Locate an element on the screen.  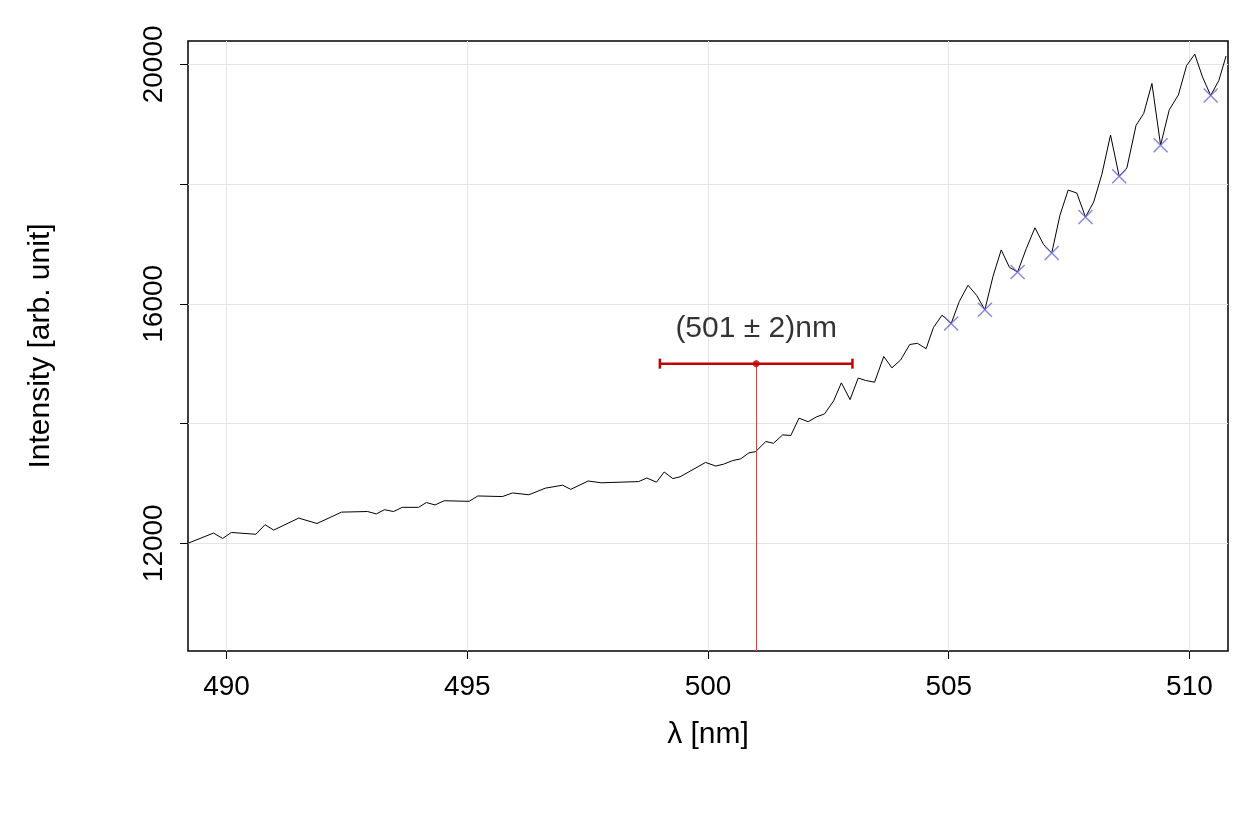
x-axis-title: λ [nm] is located at coordinates (708, 732).